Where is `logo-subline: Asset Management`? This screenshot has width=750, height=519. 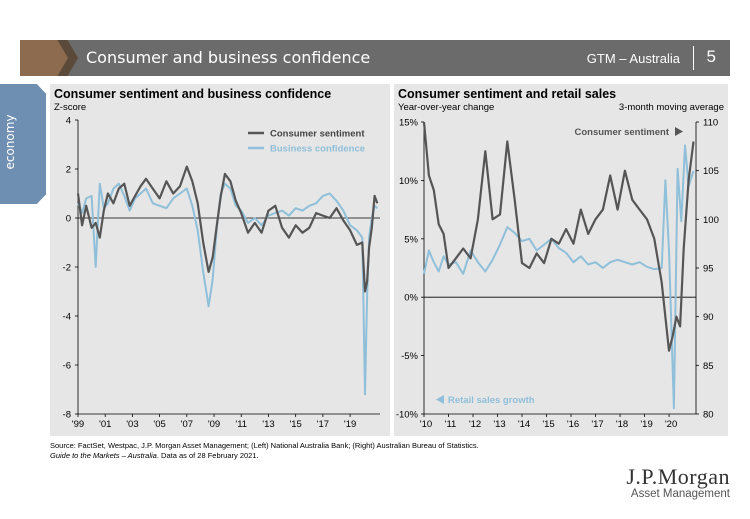 logo-subline: Asset Management is located at coordinates (680, 494).